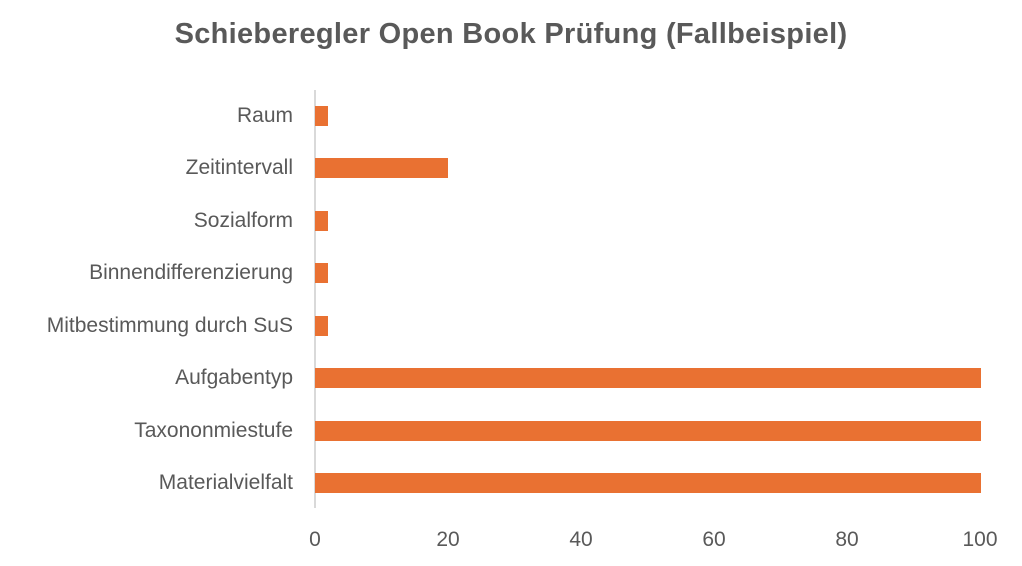 This screenshot has height=566, width=1022. Describe the element at coordinates (581, 539) in the screenshot. I see `x-tick-label: 40` at that location.